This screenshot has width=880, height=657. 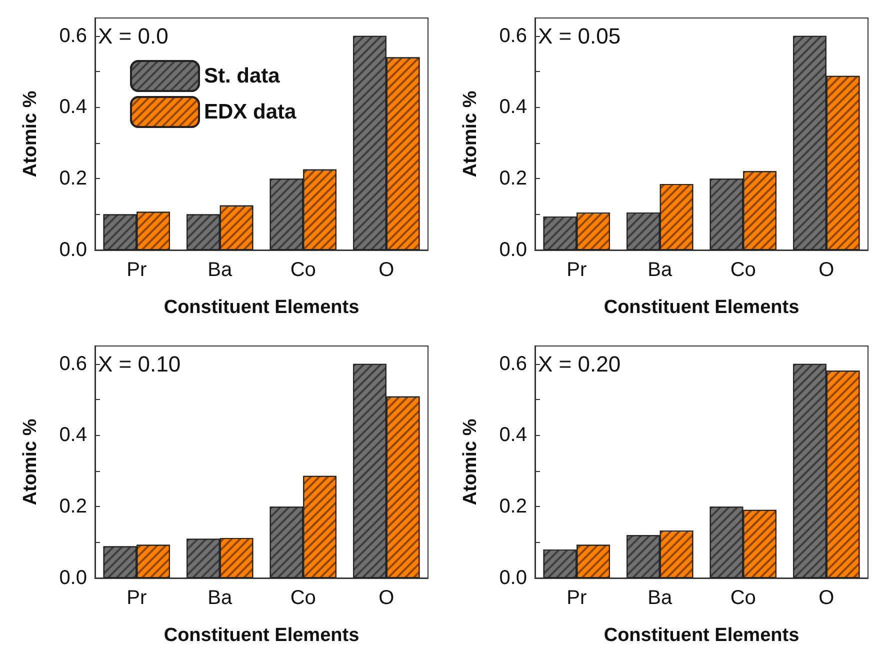 I want to click on chart-title: X = 0.0, so click(x=133, y=36).